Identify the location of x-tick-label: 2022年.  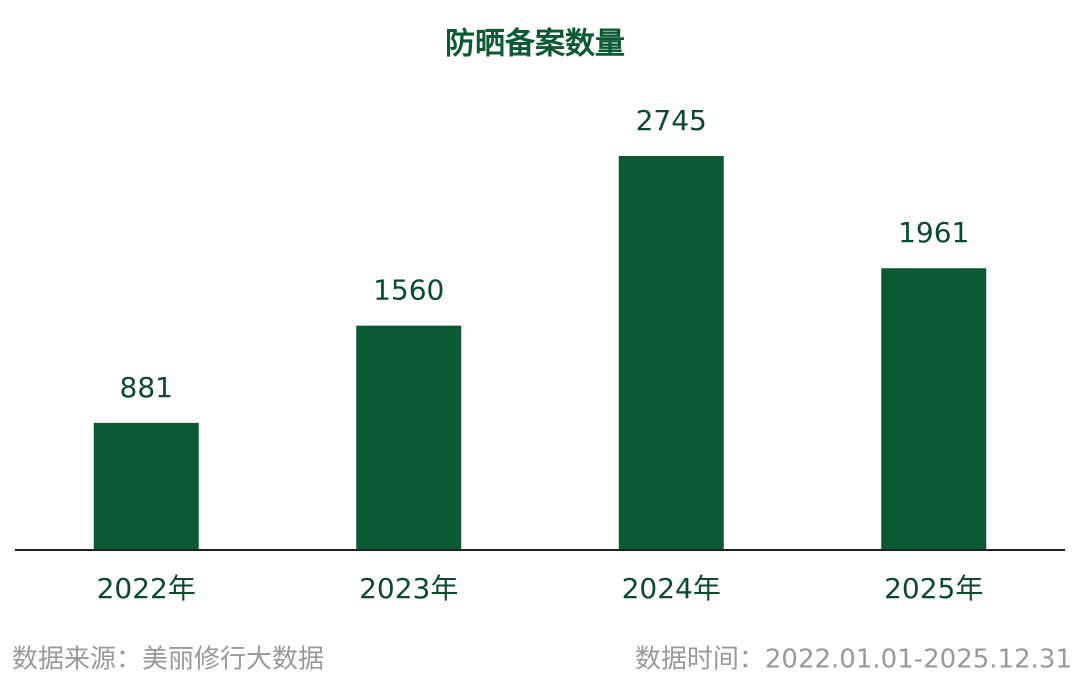
(146, 588).